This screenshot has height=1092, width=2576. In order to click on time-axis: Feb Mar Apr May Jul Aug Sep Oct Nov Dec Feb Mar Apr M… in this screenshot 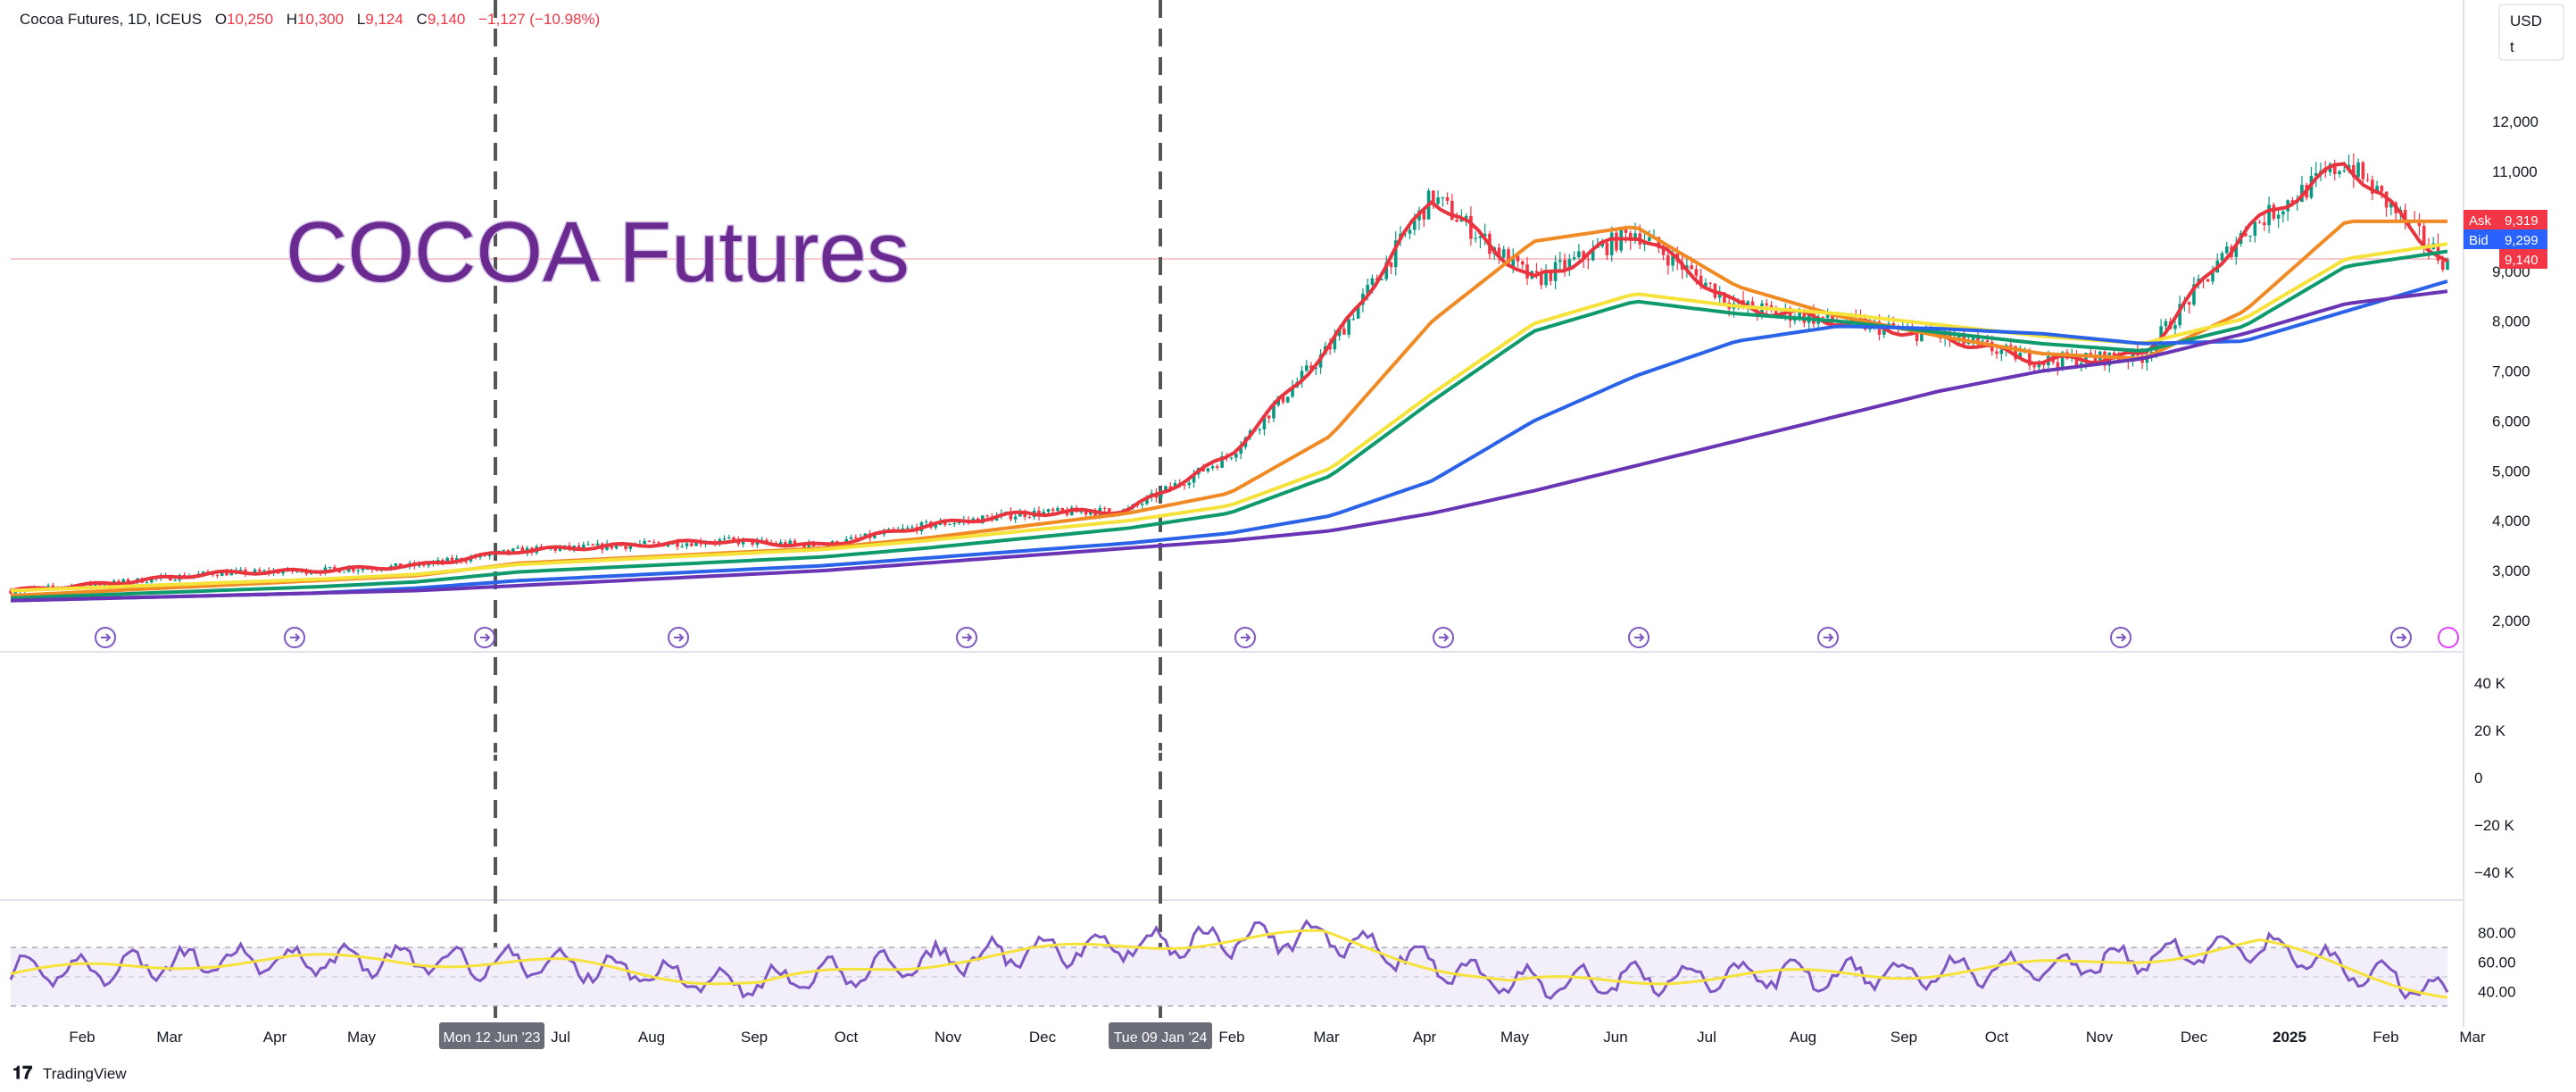, I will do `click(1277, 1037)`.